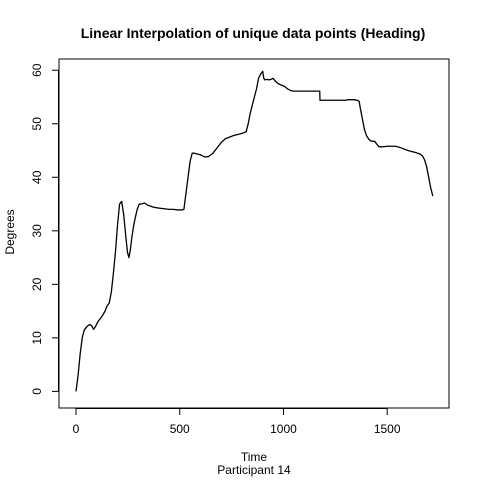 This screenshot has height=485, width=480. Describe the element at coordinates (387, 429) in the screenshot. I see `x-tick-label: 1500` at that location.